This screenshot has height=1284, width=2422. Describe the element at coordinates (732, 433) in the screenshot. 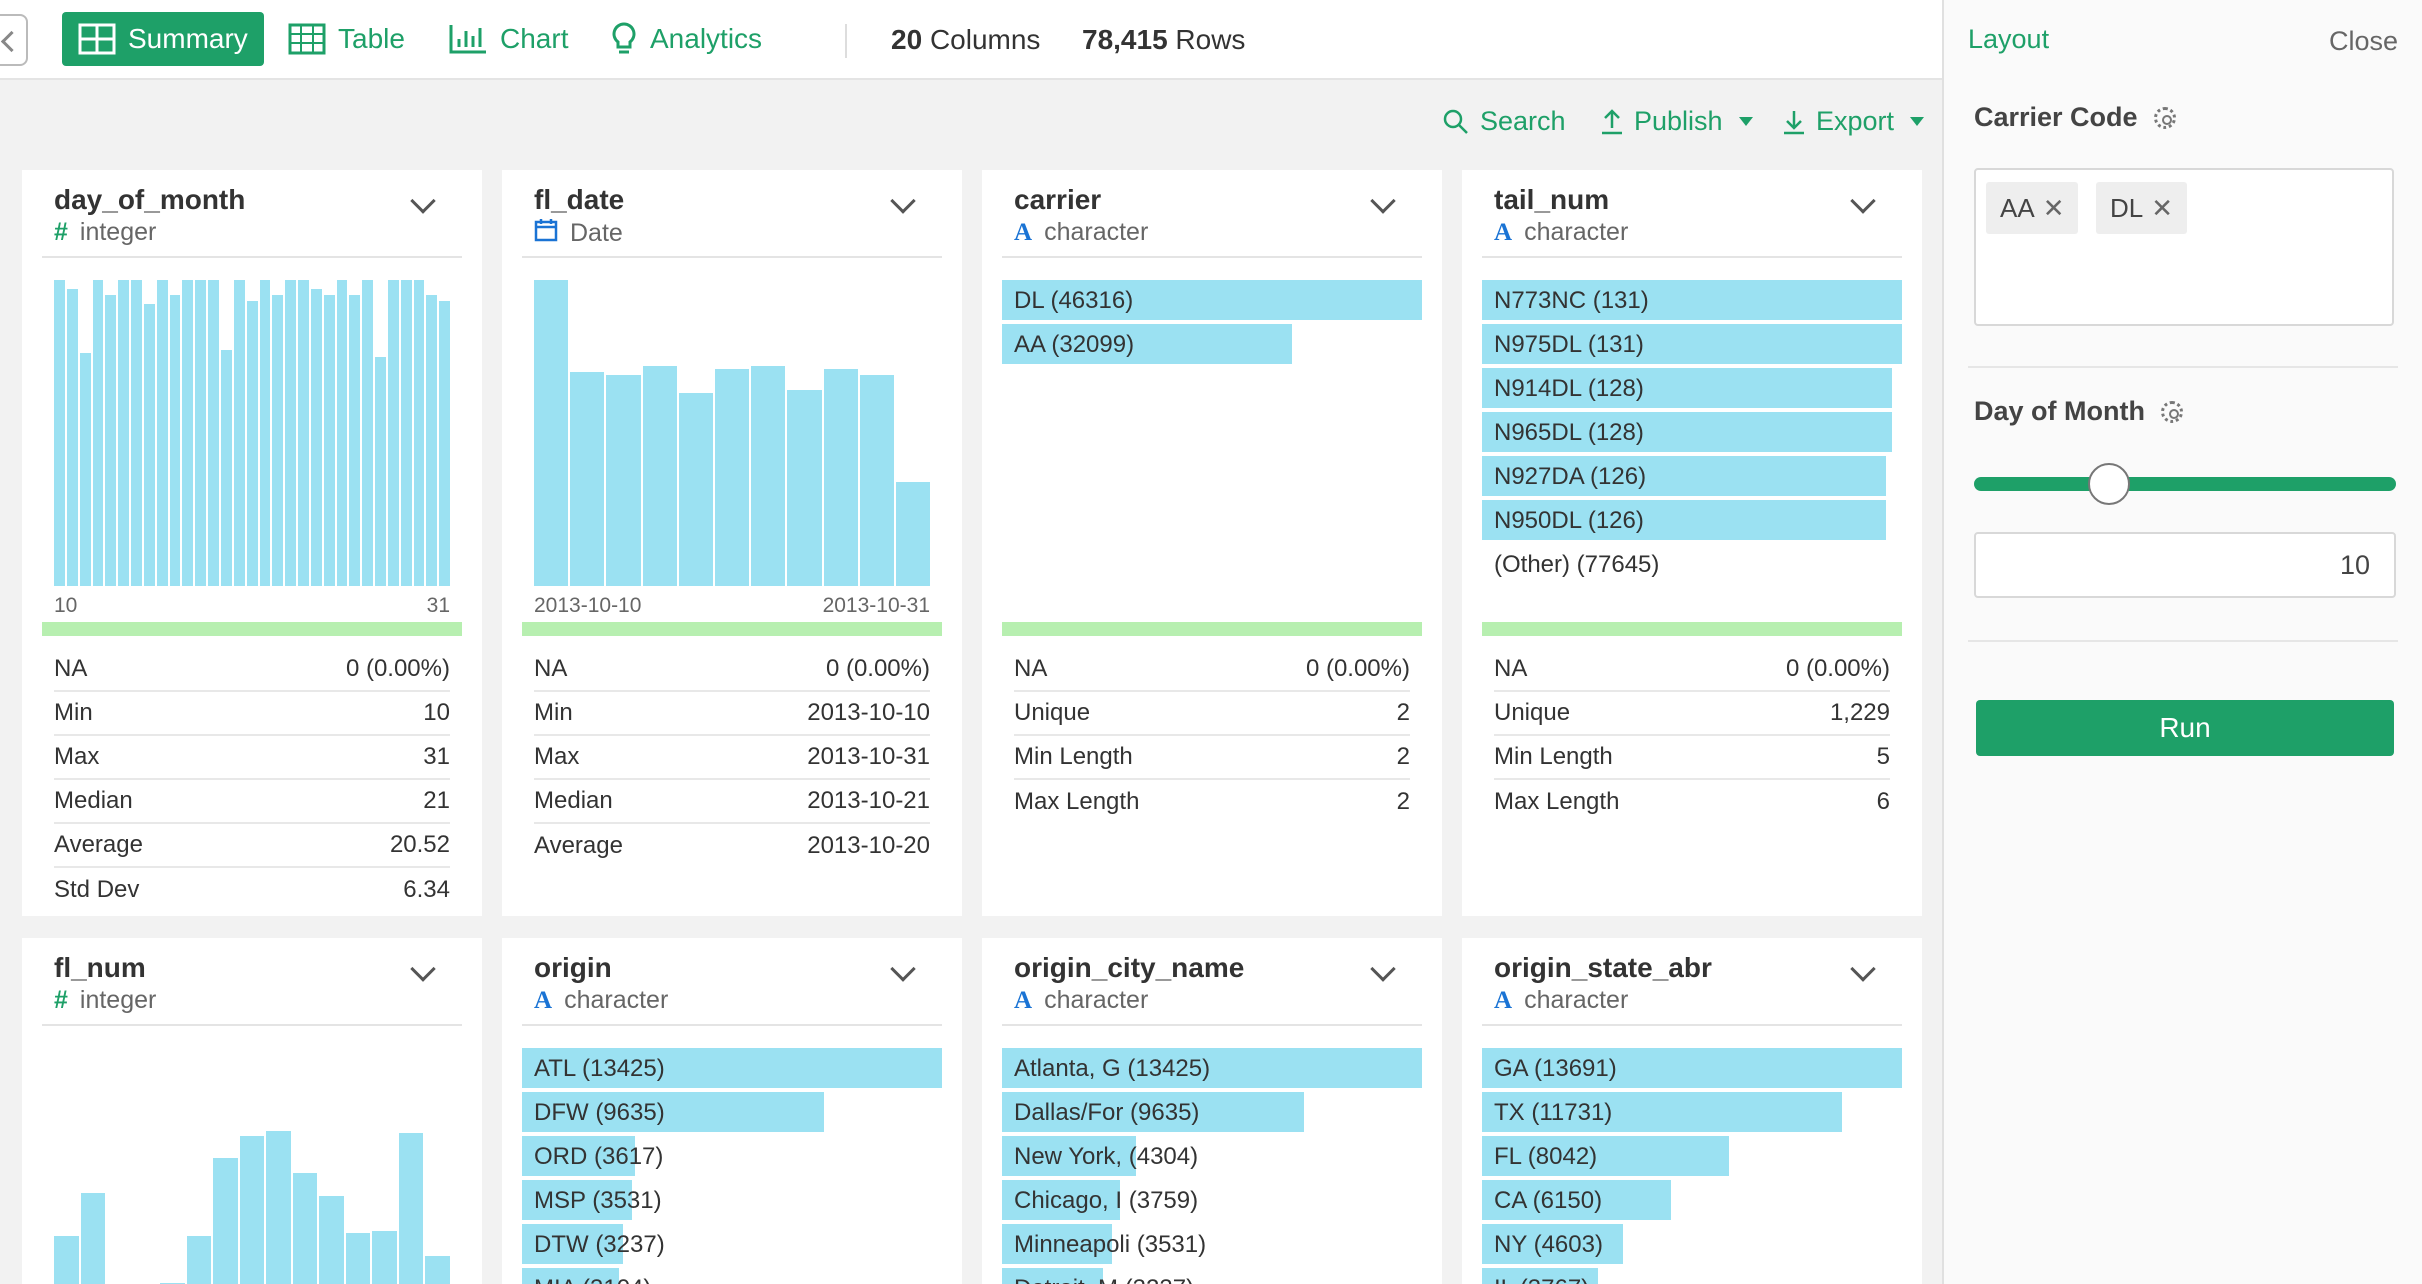

I see `histogram` at that location.